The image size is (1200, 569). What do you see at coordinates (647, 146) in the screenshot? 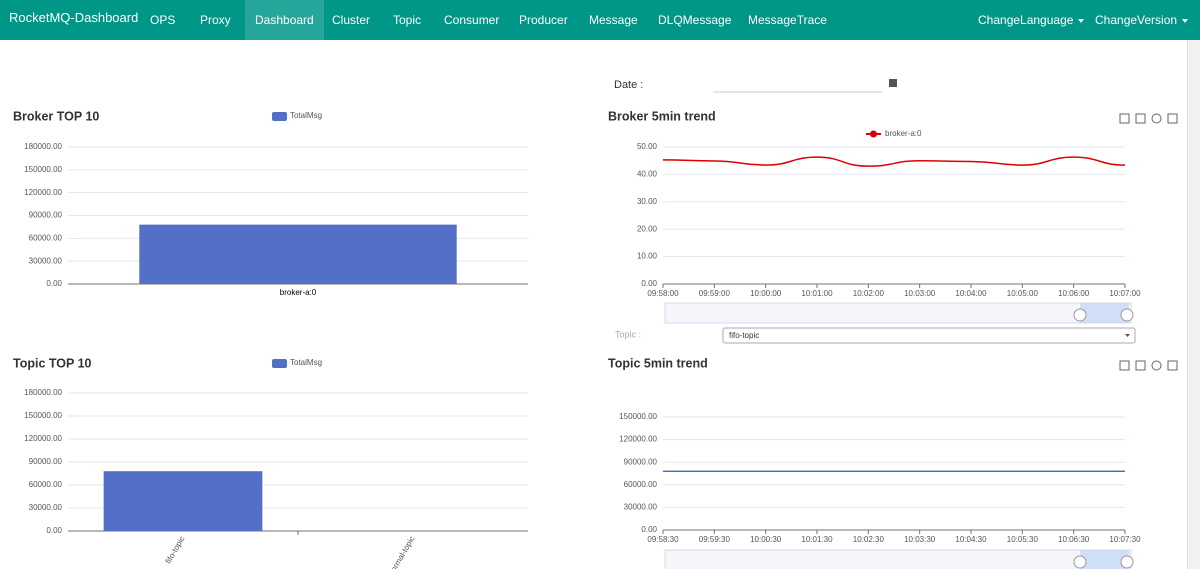
I see `y-tick-label: 50.00` at bounding box center [647, 146].